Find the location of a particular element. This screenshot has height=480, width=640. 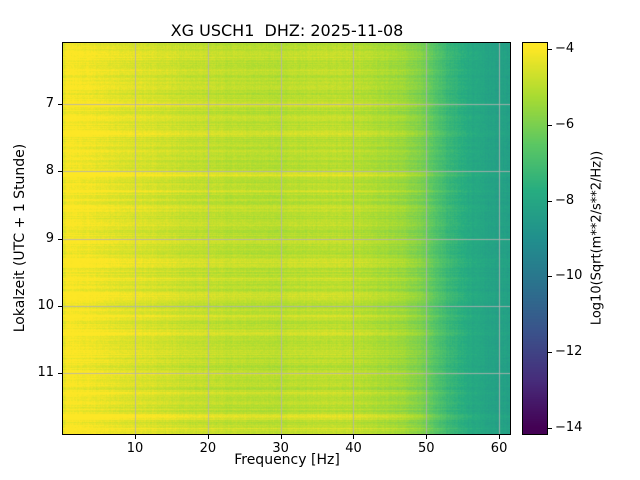

colorbar-tick-label: −14 is located at coordinates (569, 428).